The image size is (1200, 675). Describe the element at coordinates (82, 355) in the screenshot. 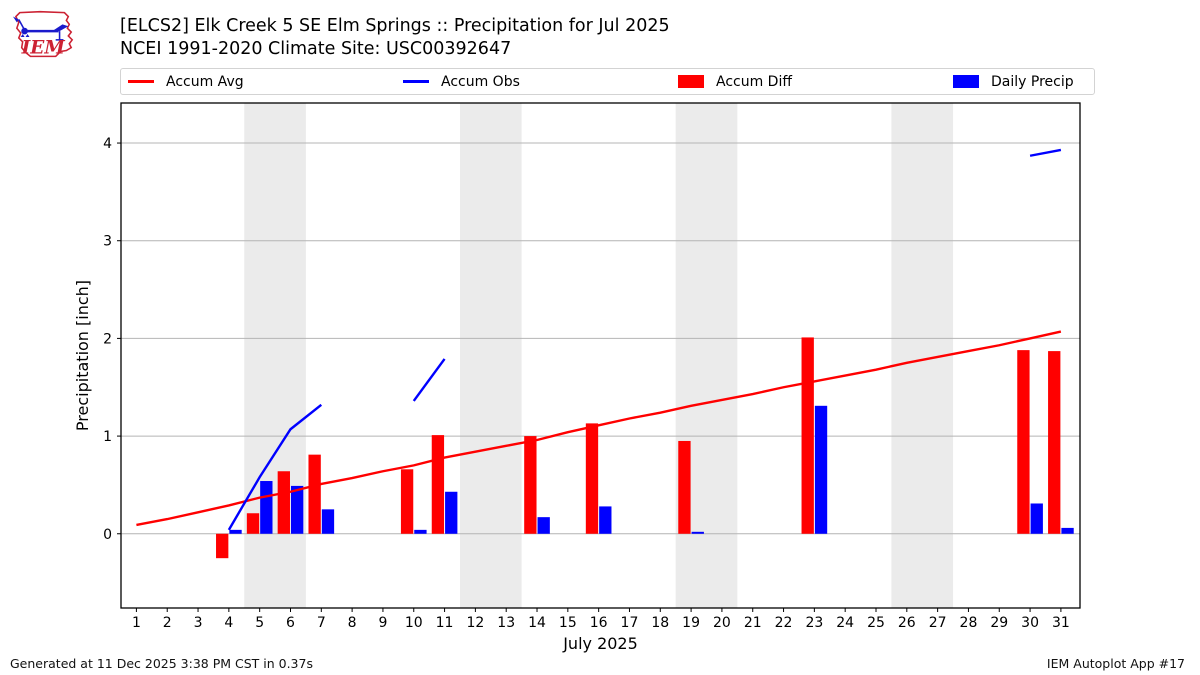

I see `y-axis-title: Precipitation [inch]` at that location.